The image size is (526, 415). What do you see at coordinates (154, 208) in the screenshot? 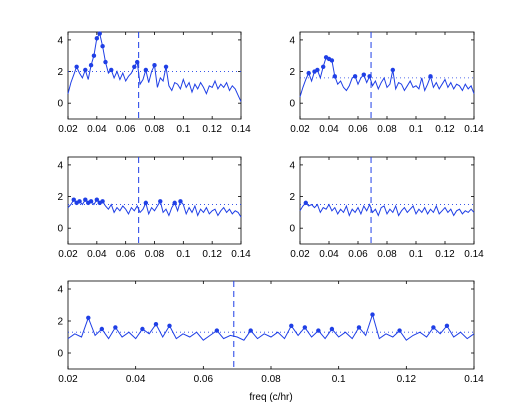
I see `subplot-middle-left: 0.02 0.04 0.06 0.08 0.1 0.12 0.14 0 2 4` at bounding box center [154, 208].